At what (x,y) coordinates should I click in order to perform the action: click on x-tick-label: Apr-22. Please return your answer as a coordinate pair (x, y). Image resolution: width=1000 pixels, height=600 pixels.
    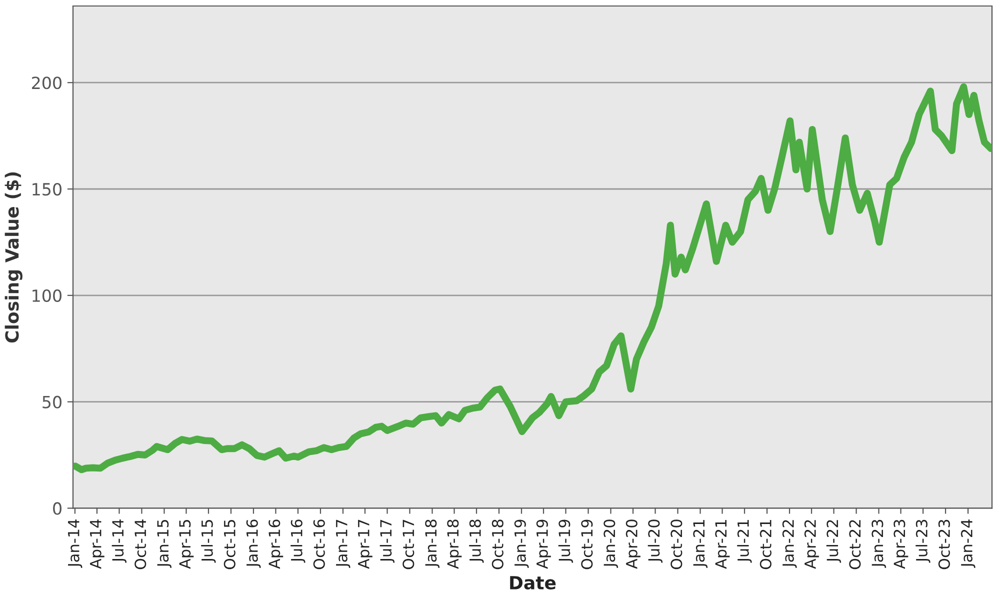
    Looking at the image, I should click on (811, 544).